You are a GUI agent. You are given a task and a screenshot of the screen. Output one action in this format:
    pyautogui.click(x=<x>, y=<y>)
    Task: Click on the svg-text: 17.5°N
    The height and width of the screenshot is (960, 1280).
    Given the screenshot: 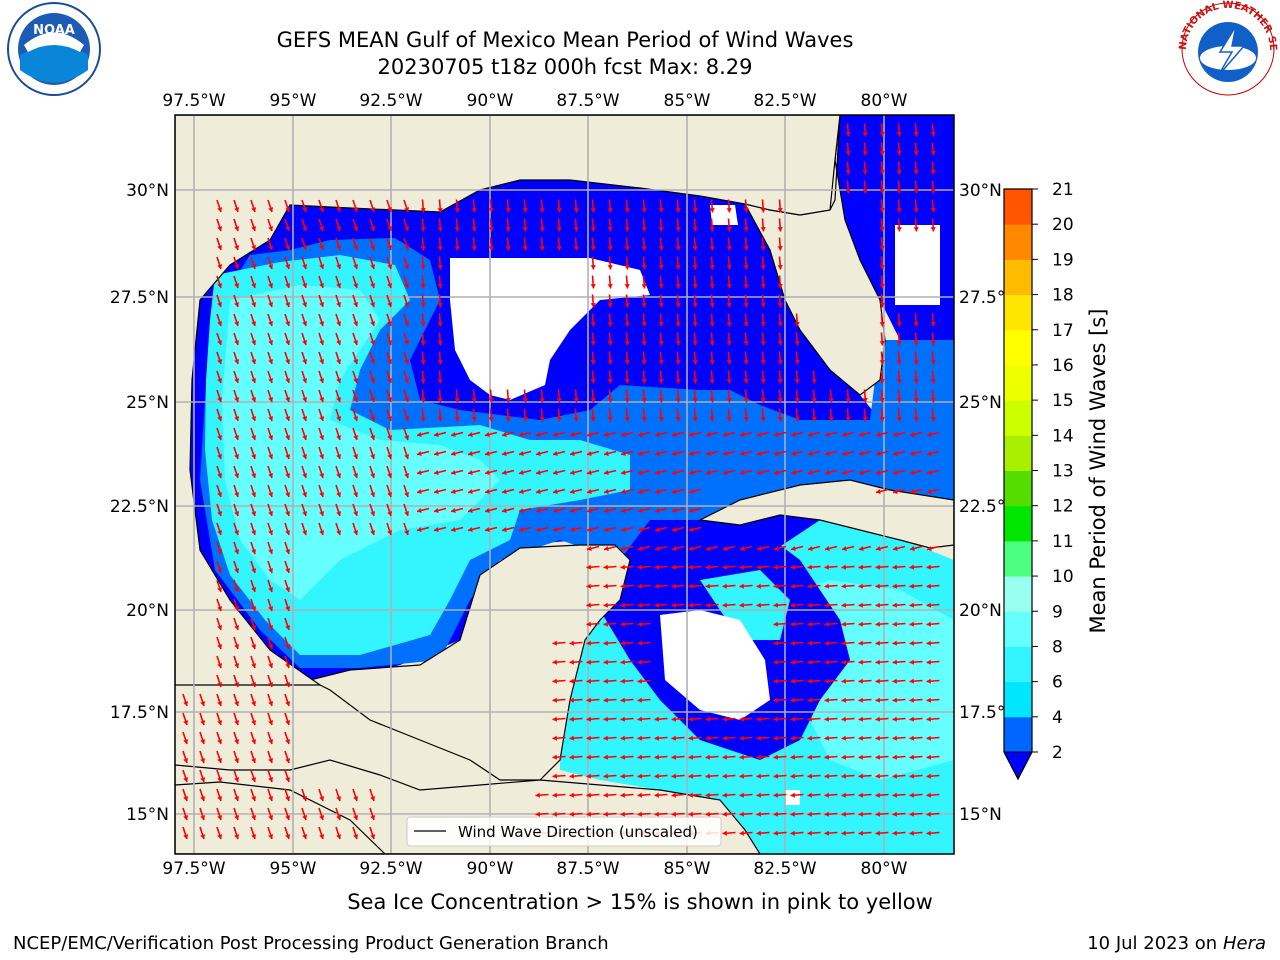 What is the action you would take?
    pyautogui.click(x=988, y=713)
    